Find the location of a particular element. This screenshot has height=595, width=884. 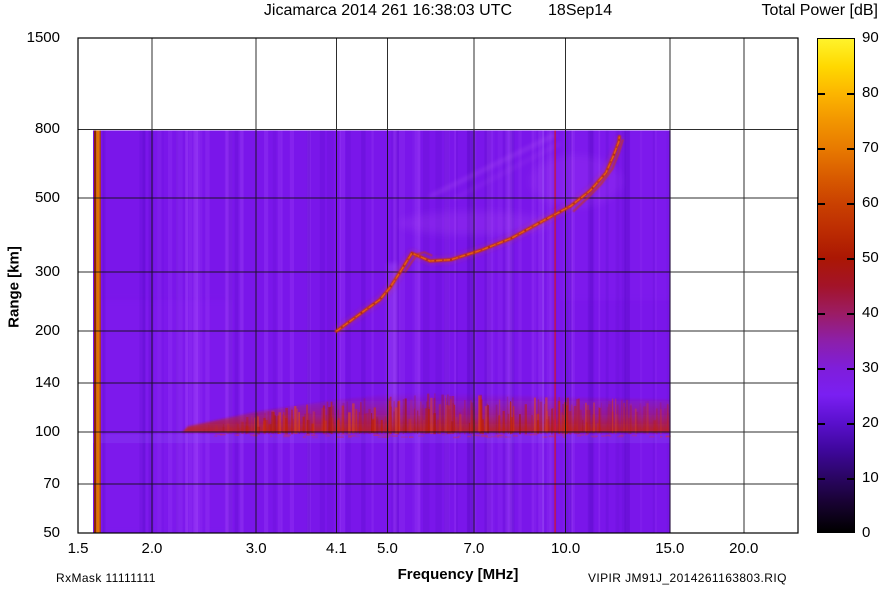

ionogram-traces is located at coordinates (479, 235).